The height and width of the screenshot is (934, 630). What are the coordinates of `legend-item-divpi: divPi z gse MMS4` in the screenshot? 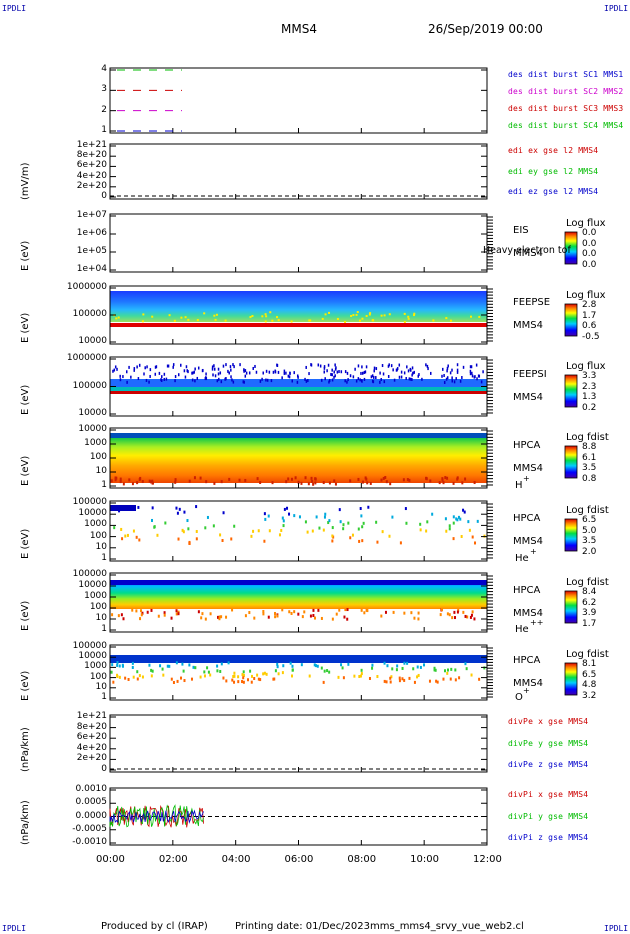 It's located at (548, 837).